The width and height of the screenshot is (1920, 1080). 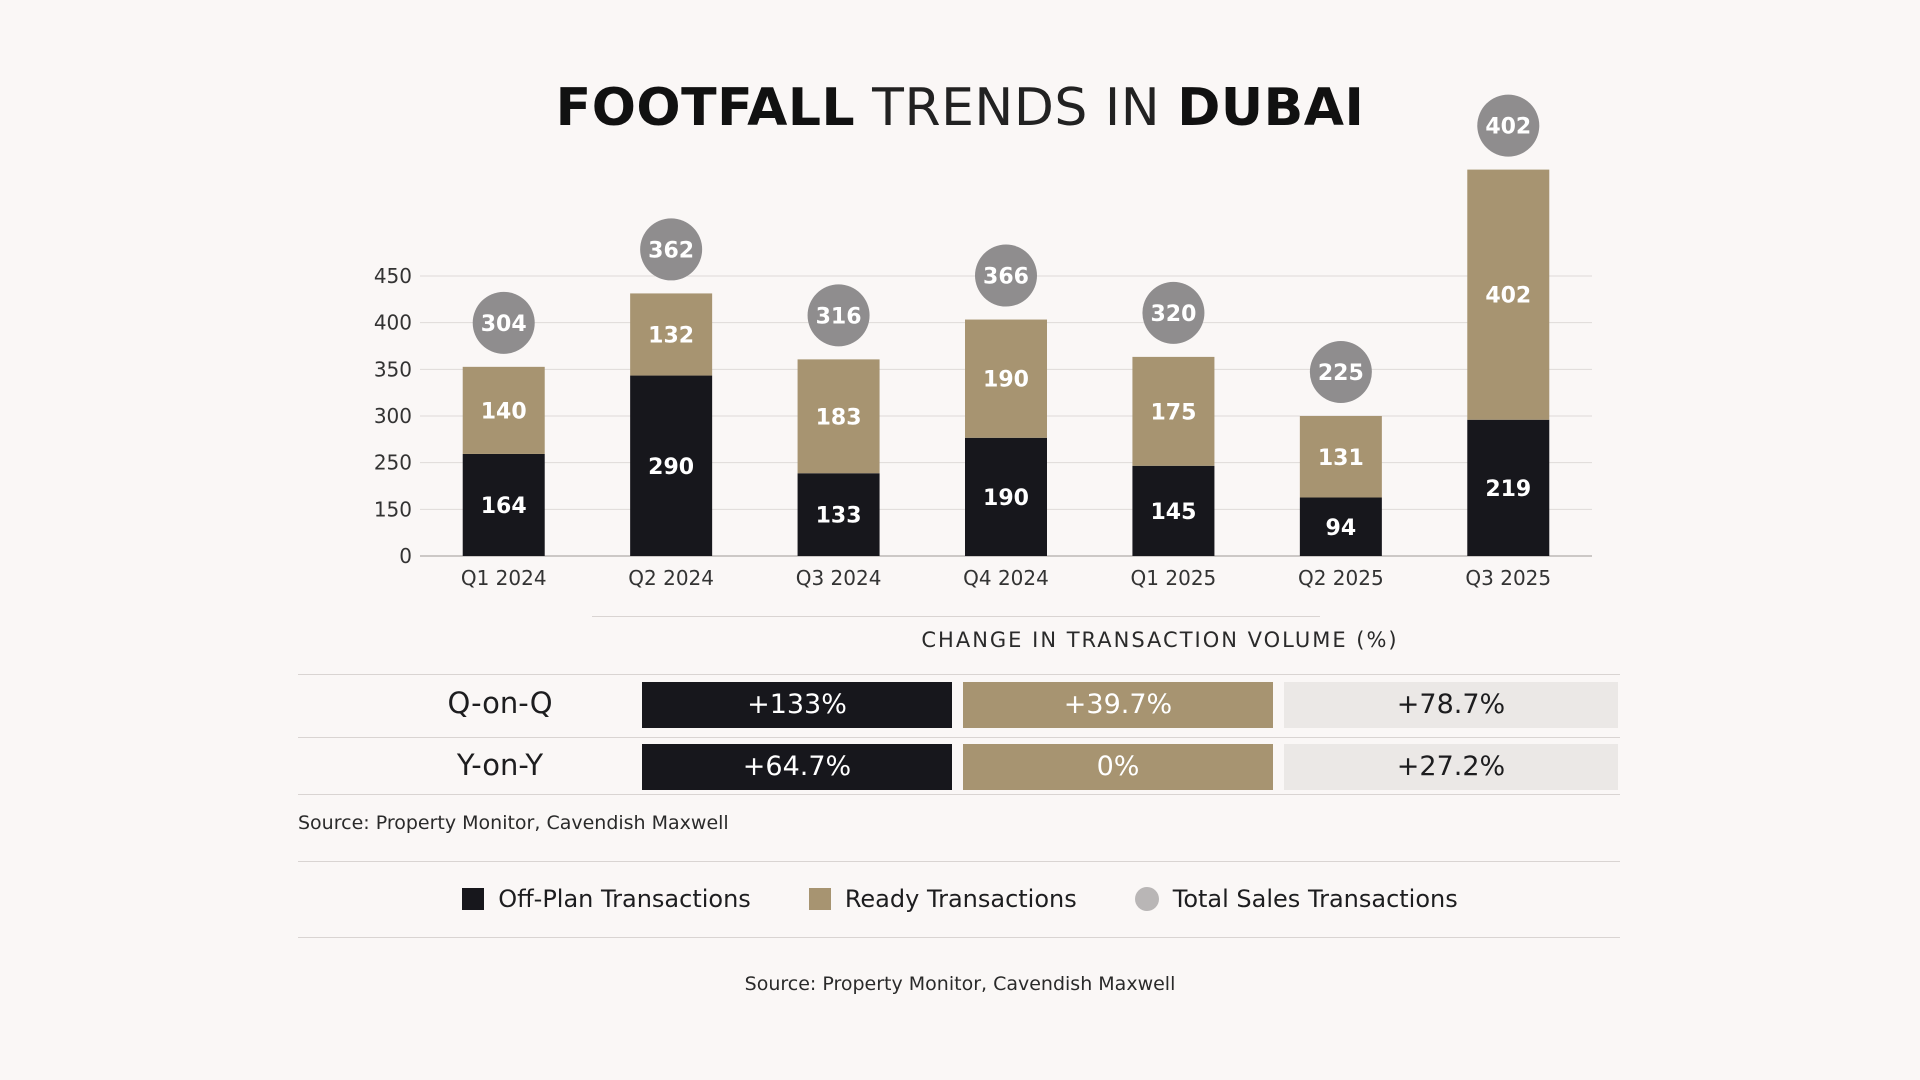 I want to click on yony-ready-cell: 0%, so click(x=1118, y=767).